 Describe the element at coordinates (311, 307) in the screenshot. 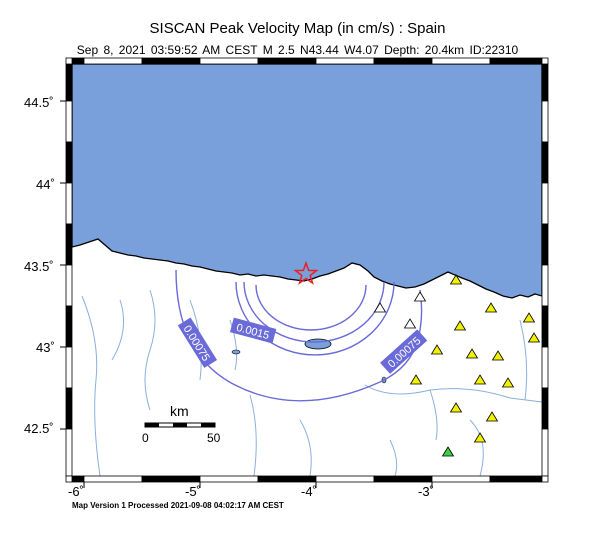

I see `contour-inner` at that location.